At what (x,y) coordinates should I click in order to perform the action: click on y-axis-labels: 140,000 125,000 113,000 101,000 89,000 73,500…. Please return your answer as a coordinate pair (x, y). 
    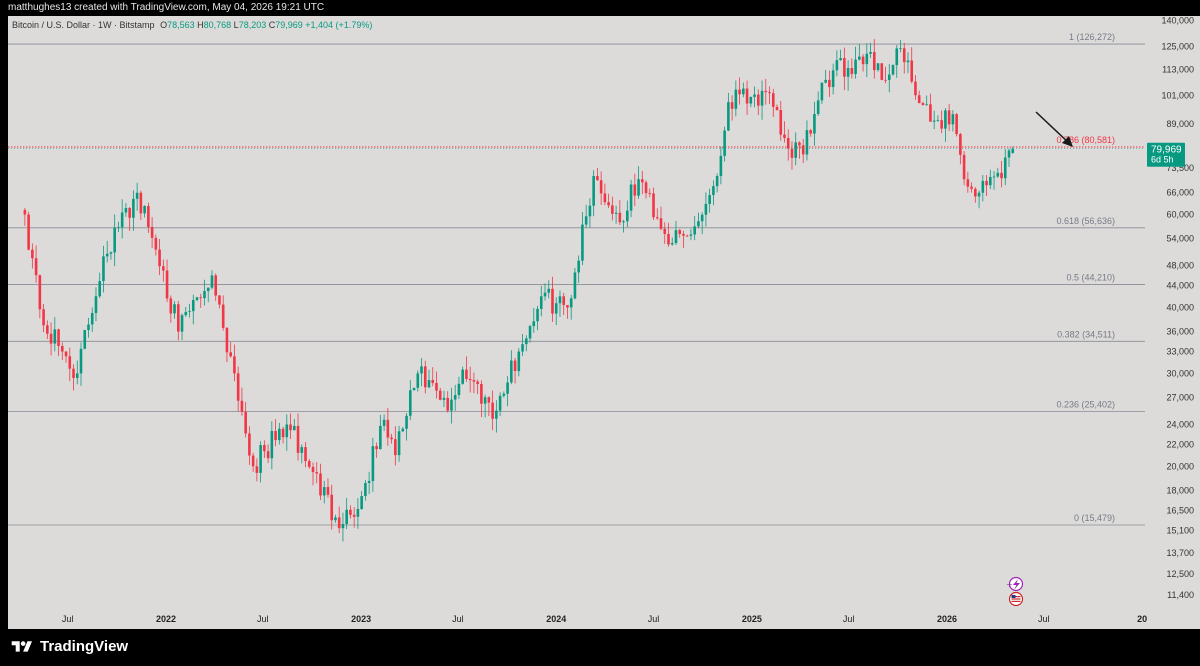
    Looking at the image, I should click on (1177, 307).